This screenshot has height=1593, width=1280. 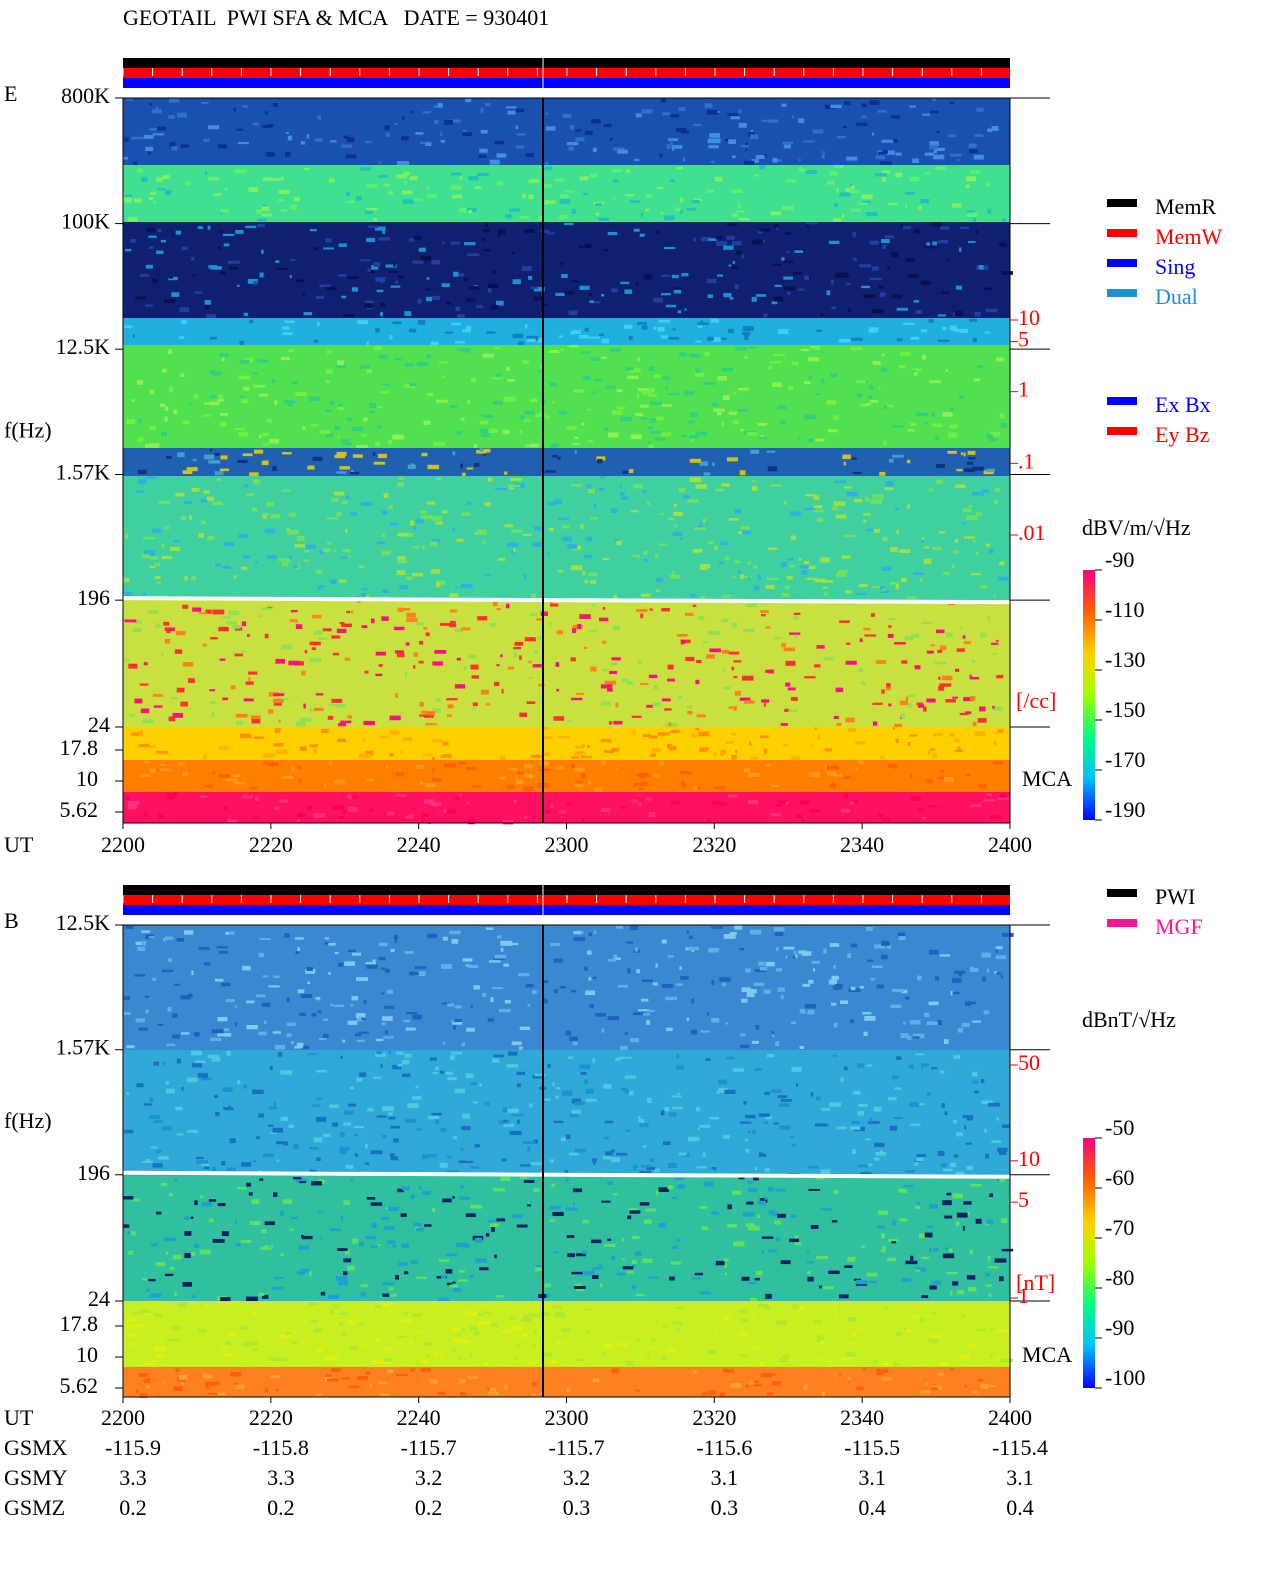 What do you see at coordinates (36, 1447) in the screenshot?
I see `orbit-row-label: GSMX` at bounding box center [36, 1447].